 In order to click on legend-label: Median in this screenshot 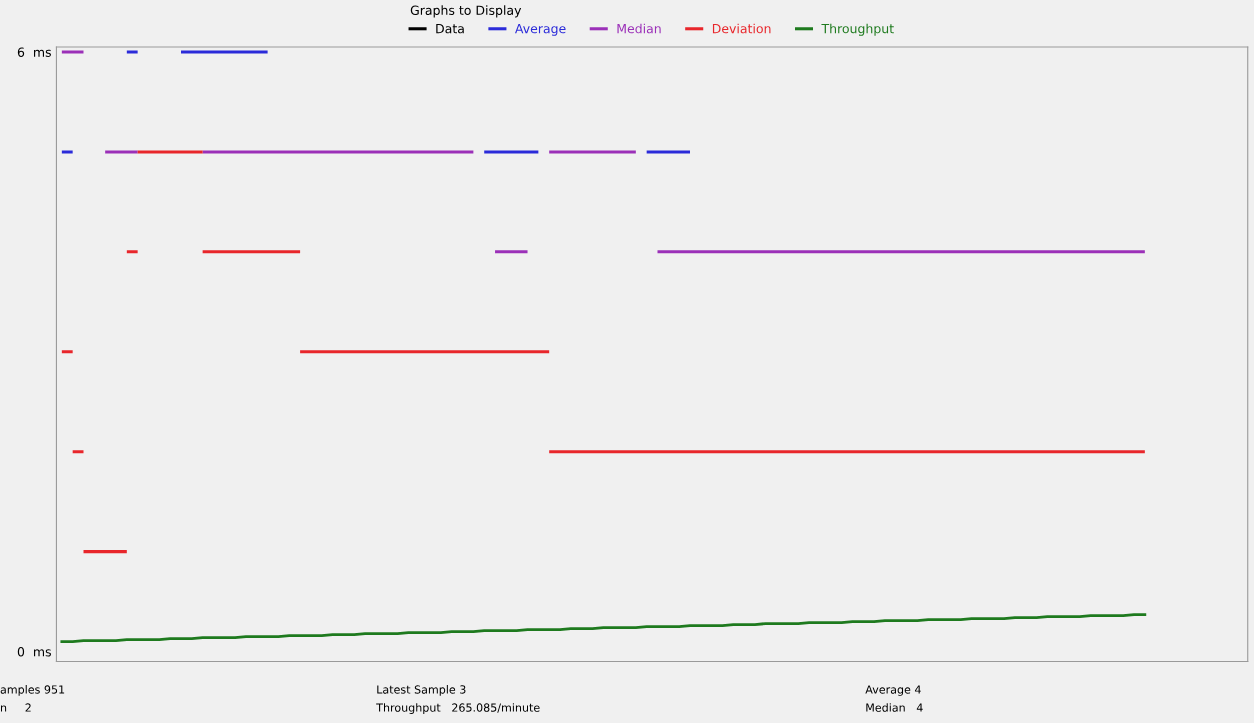, I will do `click(639, 28)`.